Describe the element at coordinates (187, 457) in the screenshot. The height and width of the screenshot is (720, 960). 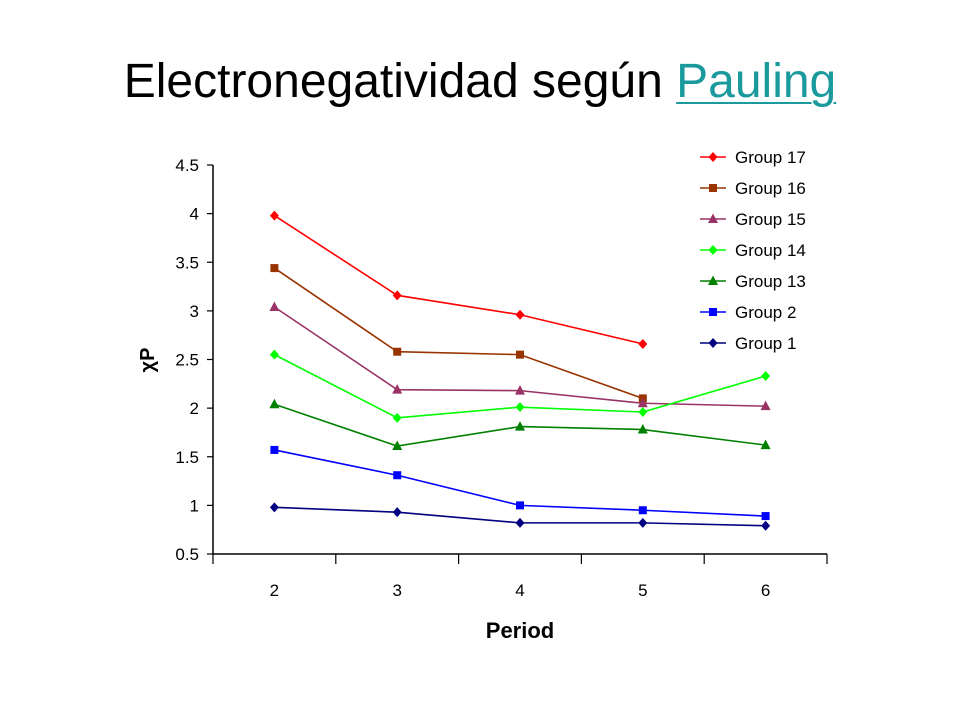
I see `y-tick-label: 1.5` at that location.